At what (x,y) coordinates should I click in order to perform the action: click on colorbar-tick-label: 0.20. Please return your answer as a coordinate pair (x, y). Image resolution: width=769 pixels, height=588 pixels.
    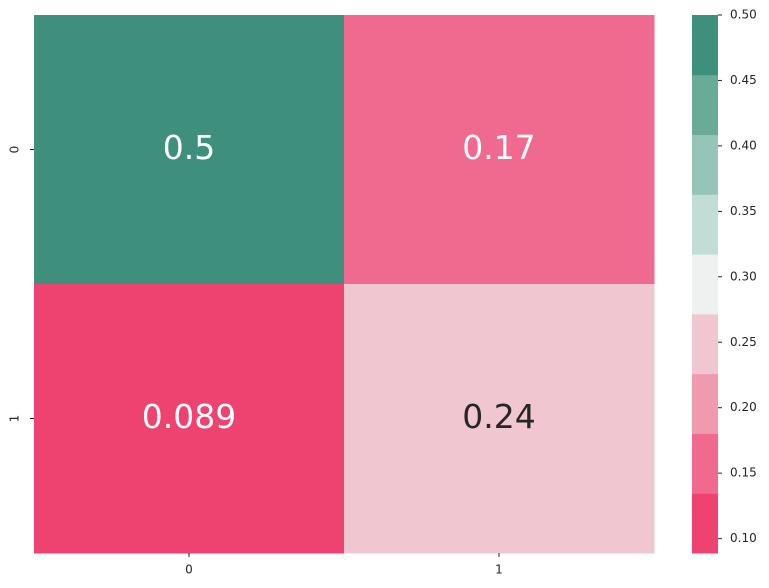
    Looking at the image, I should click on (743, 407).